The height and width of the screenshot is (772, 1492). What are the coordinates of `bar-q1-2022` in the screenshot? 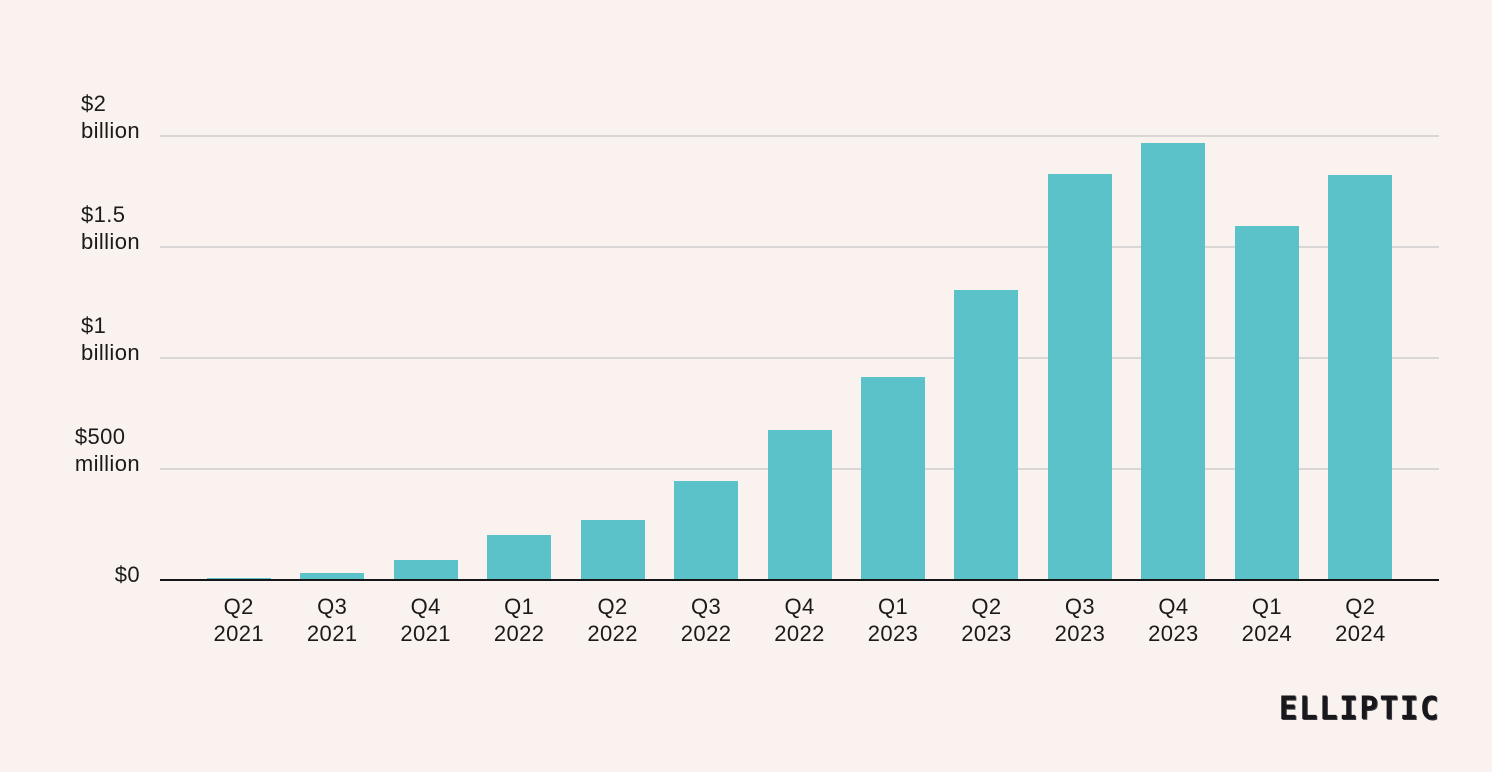 It's located at (519, 557).